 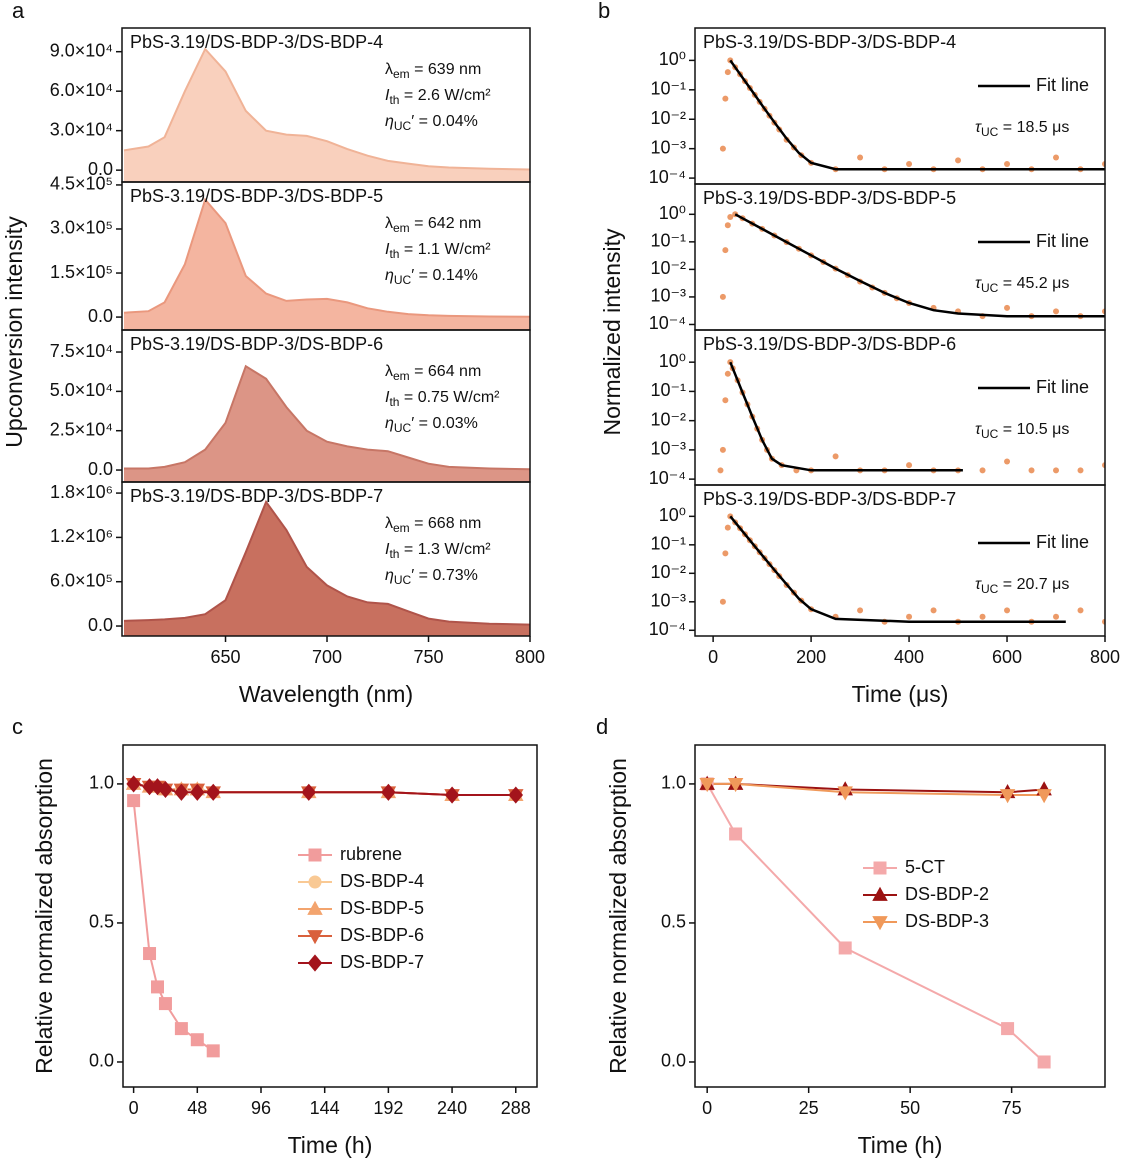 What do you see at coordinates (431, 123) in the screenshot?
I see `annotation: ηUC′ = 0.04%` at bounding box center [431, 123].